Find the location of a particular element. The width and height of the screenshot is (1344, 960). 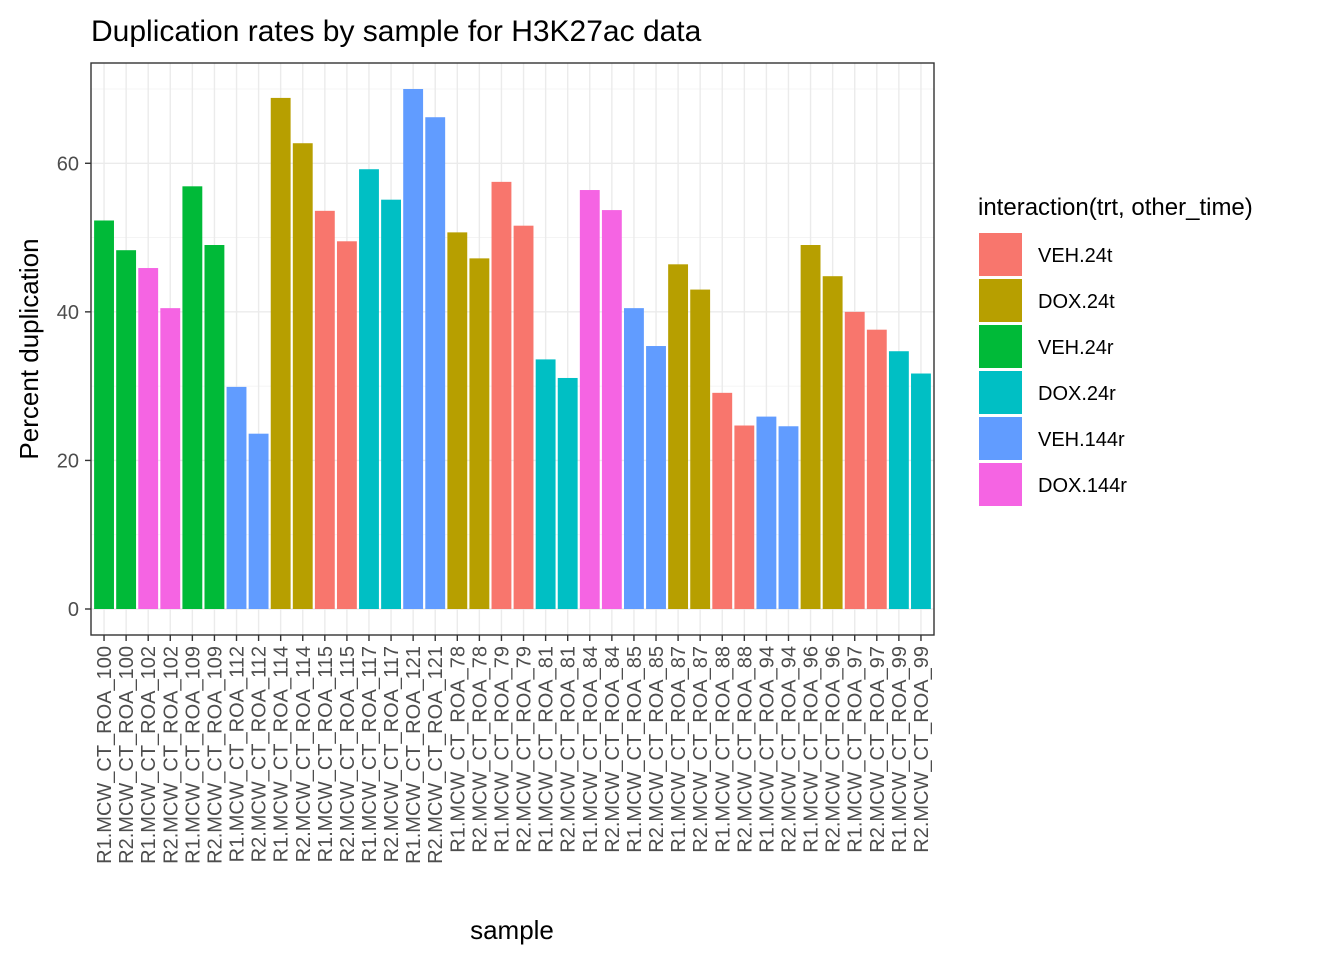

x-tick-label: R2.MCW_CT_ROA_78 is located at coordinates (480, 749).